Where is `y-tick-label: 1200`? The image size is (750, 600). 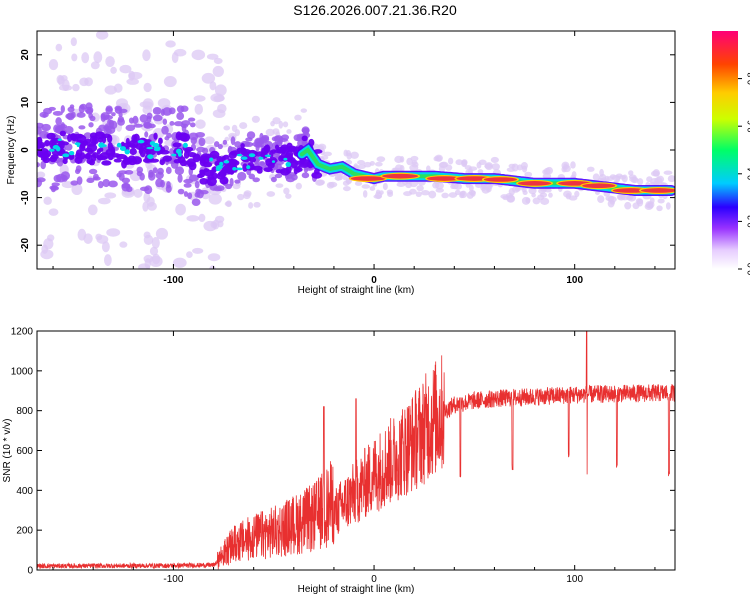
y-tick-label: 1200 is located at coordinates (22, 332).